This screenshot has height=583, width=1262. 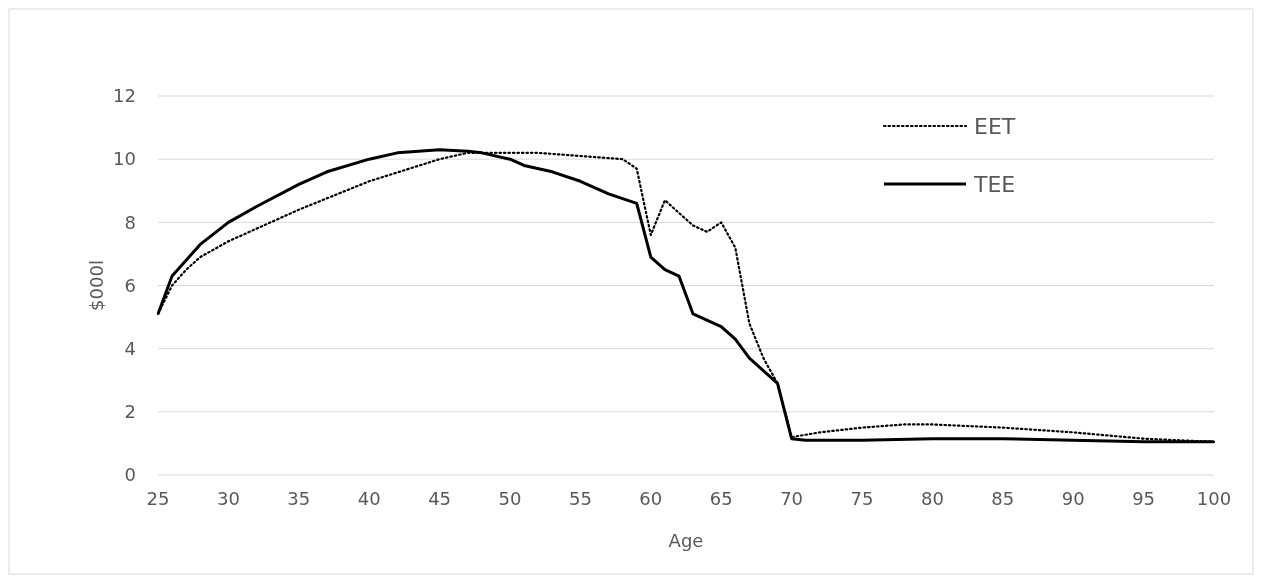 What do you see at coordinates (124, 96) in the screenshot?
I see `y-tick-label: 12` at bounding box center [124, 96].